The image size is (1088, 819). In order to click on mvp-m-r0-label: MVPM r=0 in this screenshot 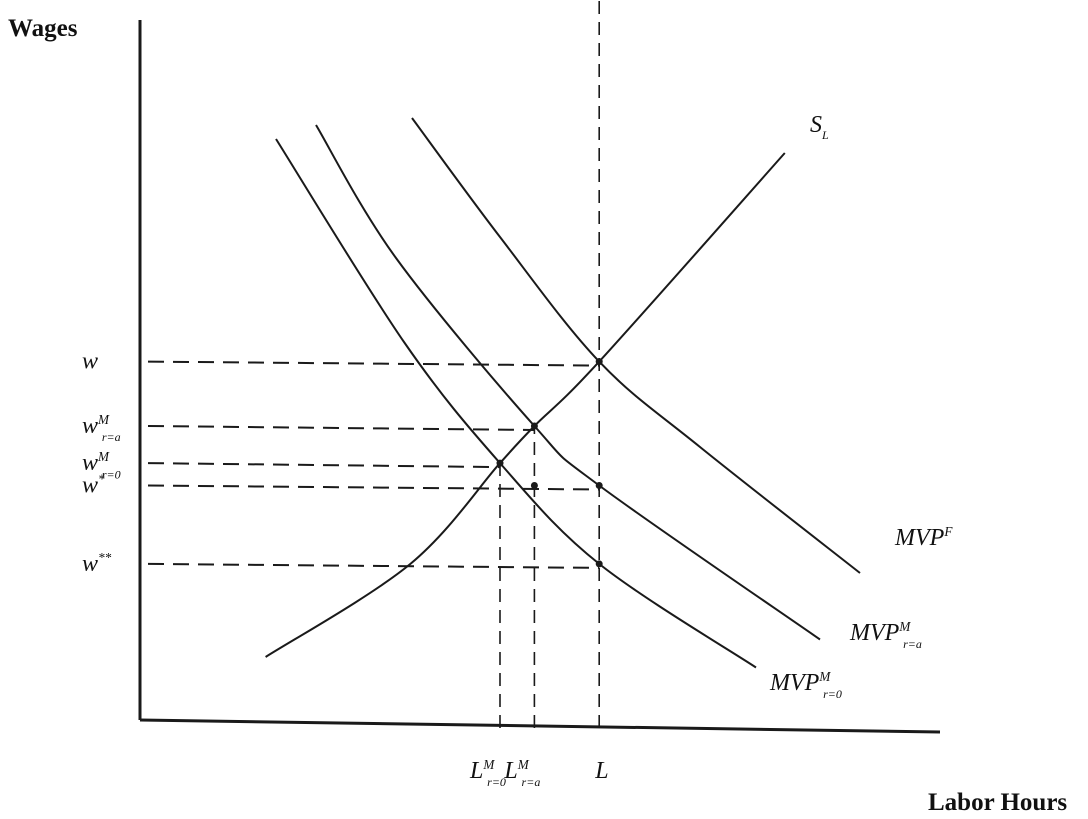, I will do `click(805, 685)`.